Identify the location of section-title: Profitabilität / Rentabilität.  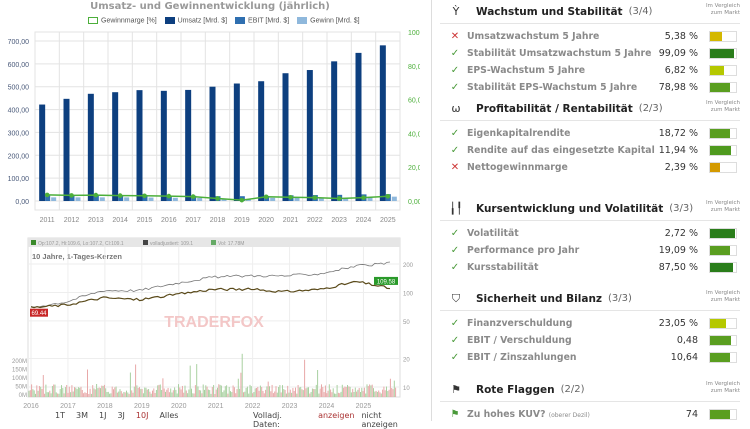
(554, 108).